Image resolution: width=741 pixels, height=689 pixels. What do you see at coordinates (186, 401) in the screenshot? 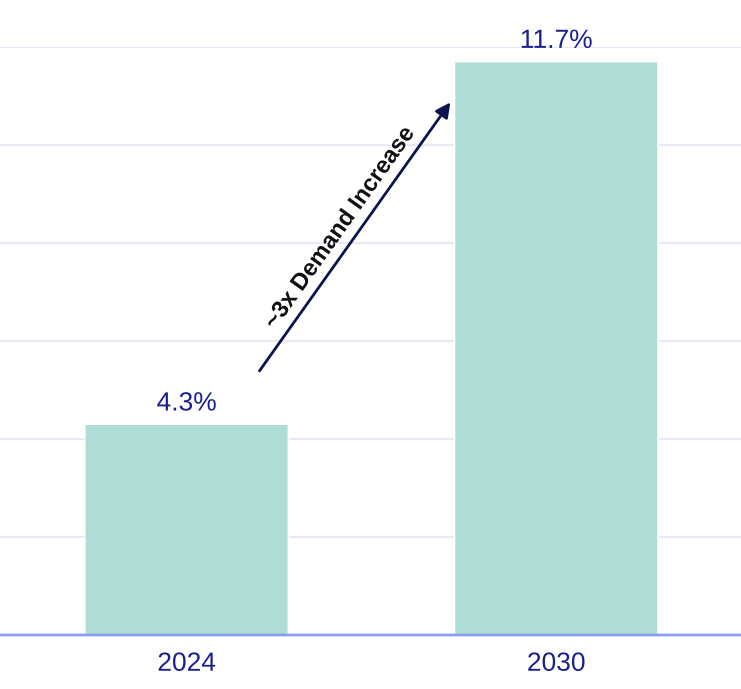
I see `data-label: 4.3%` at bounding box center [186, 401].